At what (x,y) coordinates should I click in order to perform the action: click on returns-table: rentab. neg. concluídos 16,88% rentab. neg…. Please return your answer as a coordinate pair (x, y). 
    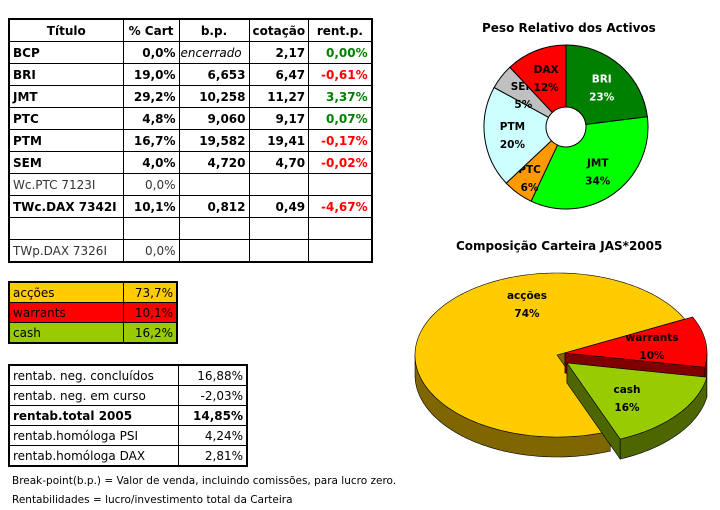
    Looking at the image, I should click on (128, 415).